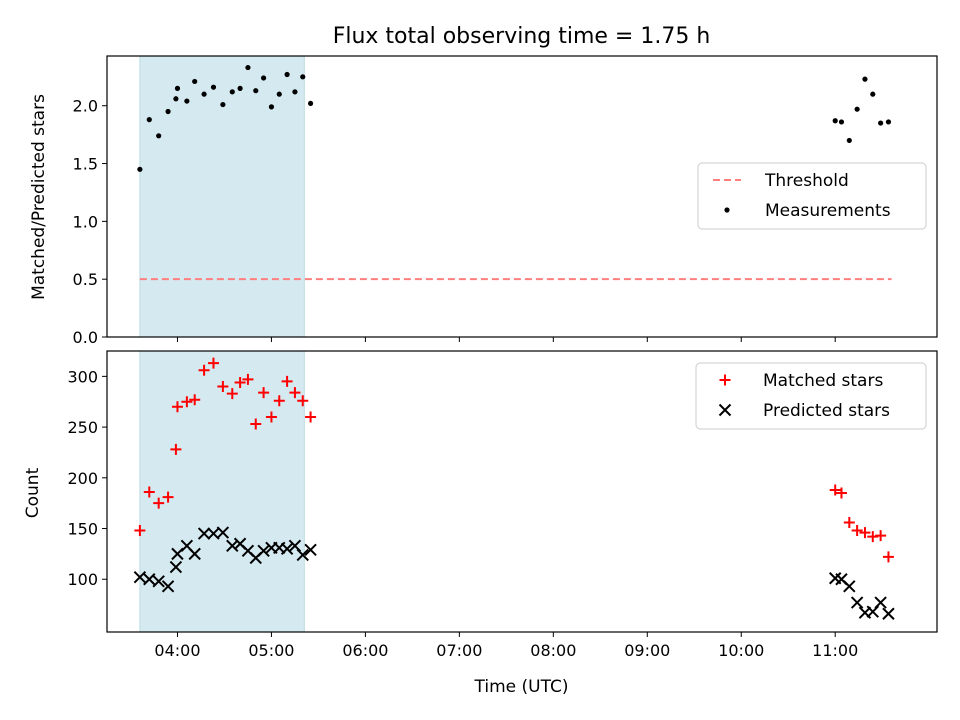  Describe the element at coordinates (826, 411) in the screenshot. I see `bottom-legend-label: Predicted stars` at that location.